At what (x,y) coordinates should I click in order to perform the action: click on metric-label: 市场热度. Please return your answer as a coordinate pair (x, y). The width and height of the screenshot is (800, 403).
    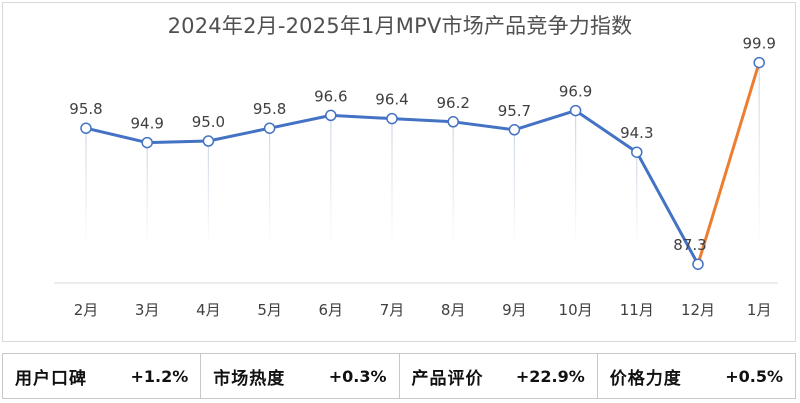
    Looking at the image, I should click on (249, 378).